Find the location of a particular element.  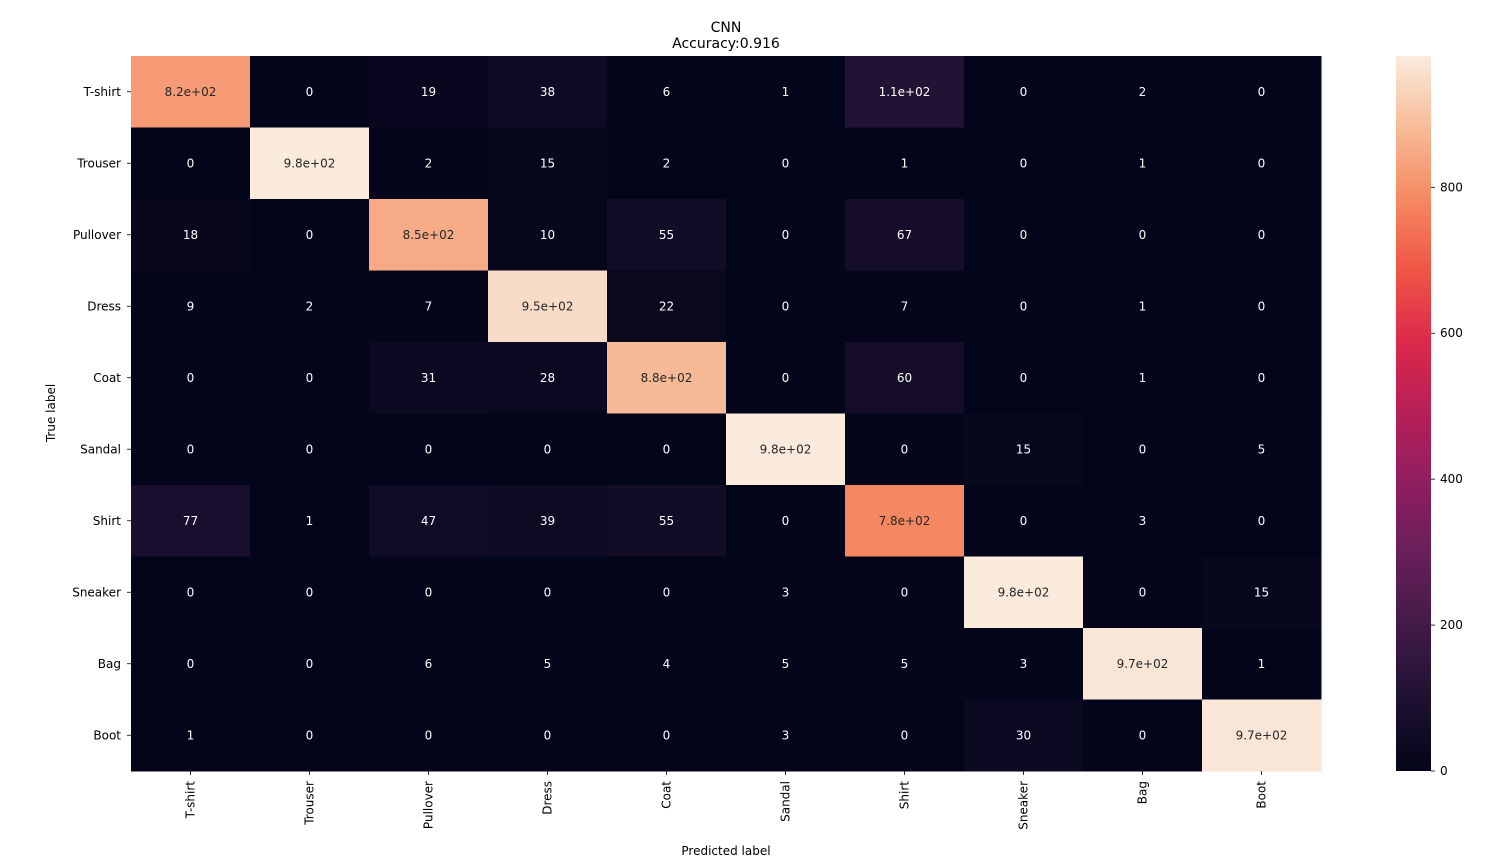

cell-value-label: 31 is located at coordinates (428, 378).